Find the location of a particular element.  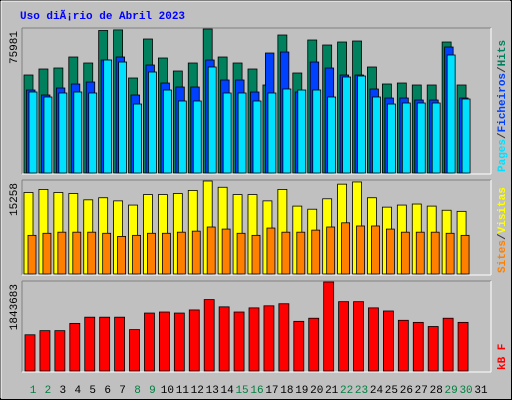

legend: Sites/Visitas is located at coordinates (503, 230).